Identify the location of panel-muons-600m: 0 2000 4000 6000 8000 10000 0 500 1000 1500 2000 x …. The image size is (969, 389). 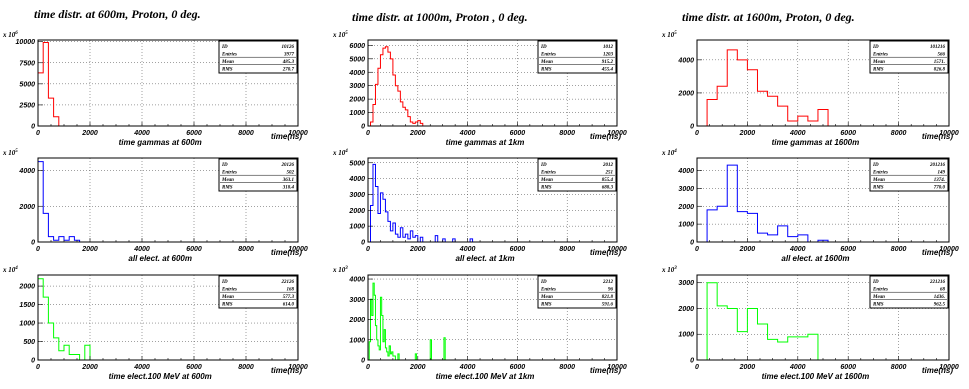
(155, 323).